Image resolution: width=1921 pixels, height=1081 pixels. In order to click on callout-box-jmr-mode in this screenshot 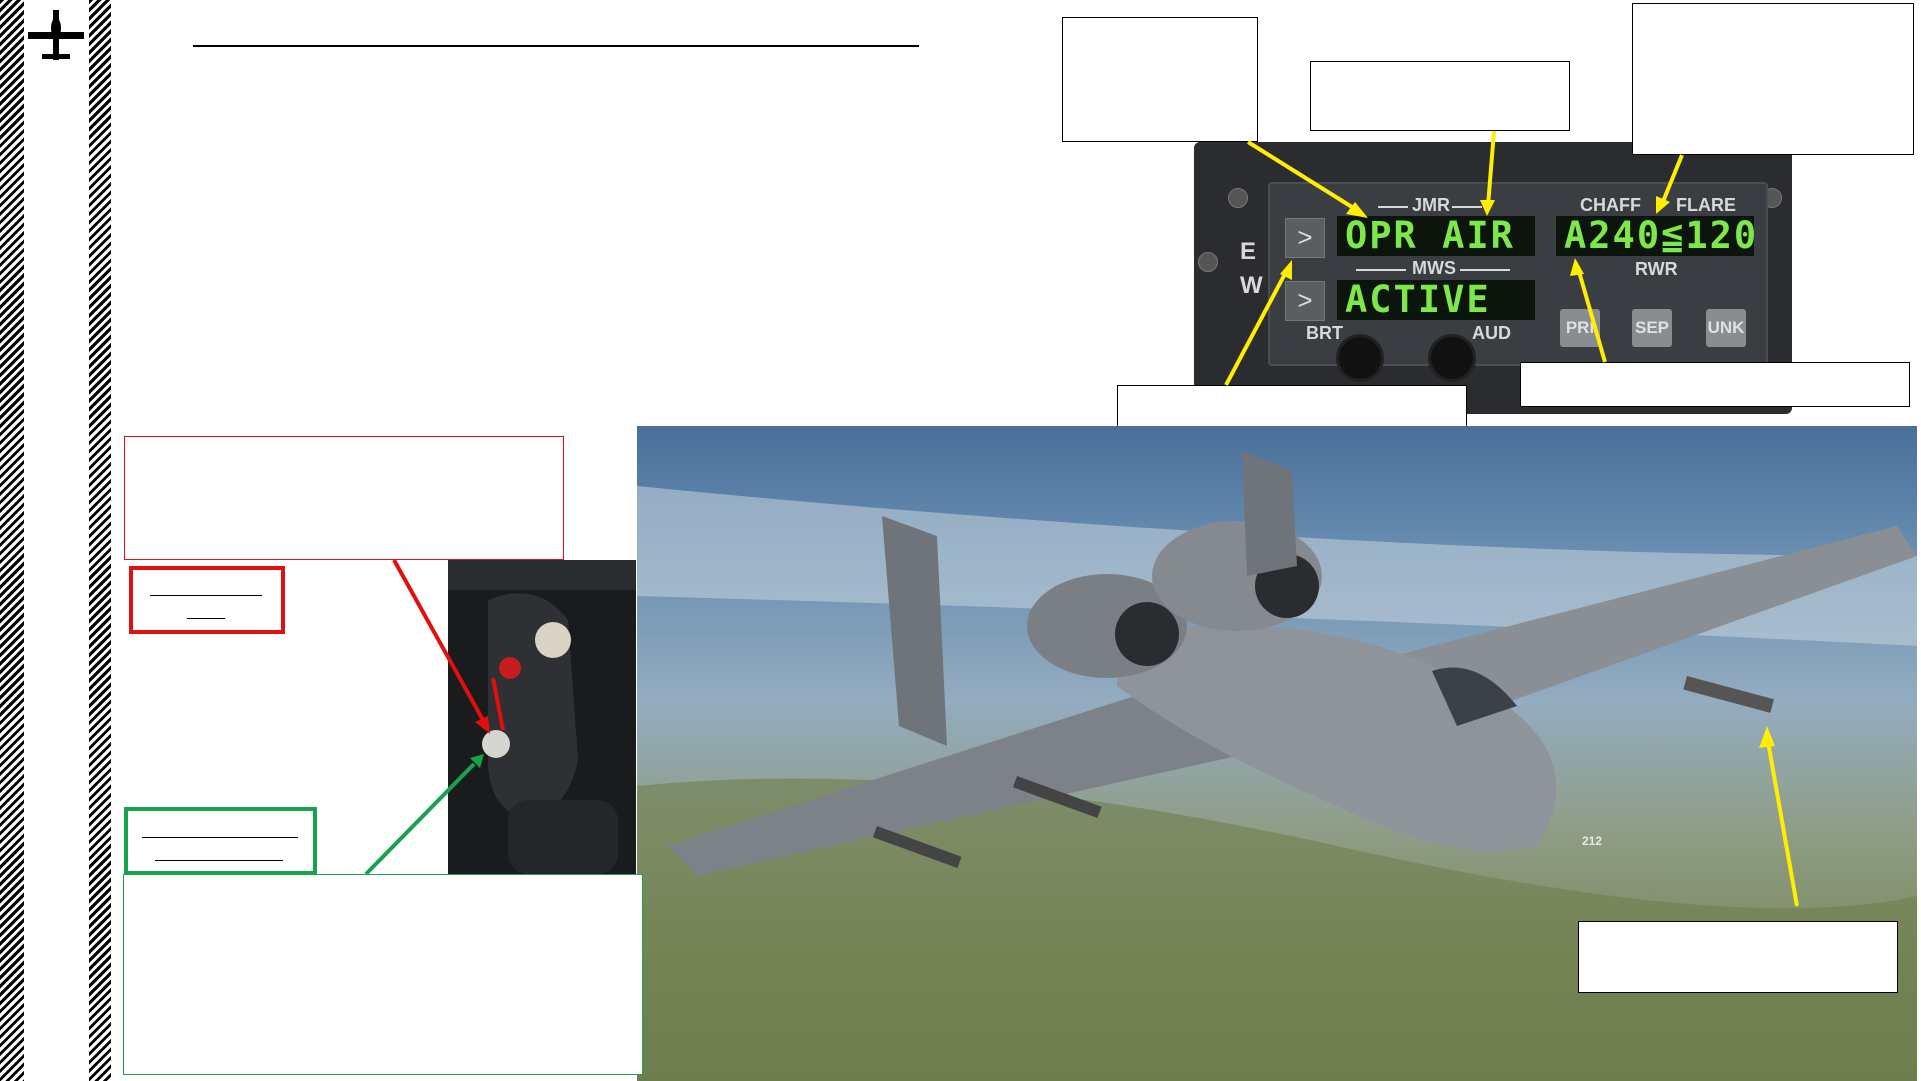, I will do `click(1160, 79)`.